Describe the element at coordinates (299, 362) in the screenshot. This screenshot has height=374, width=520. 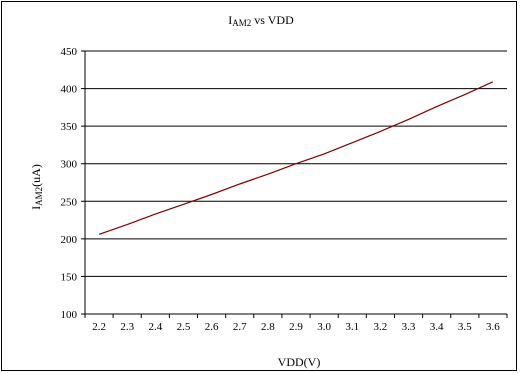
I see `x-axis-title: VDD(V)` at that location.